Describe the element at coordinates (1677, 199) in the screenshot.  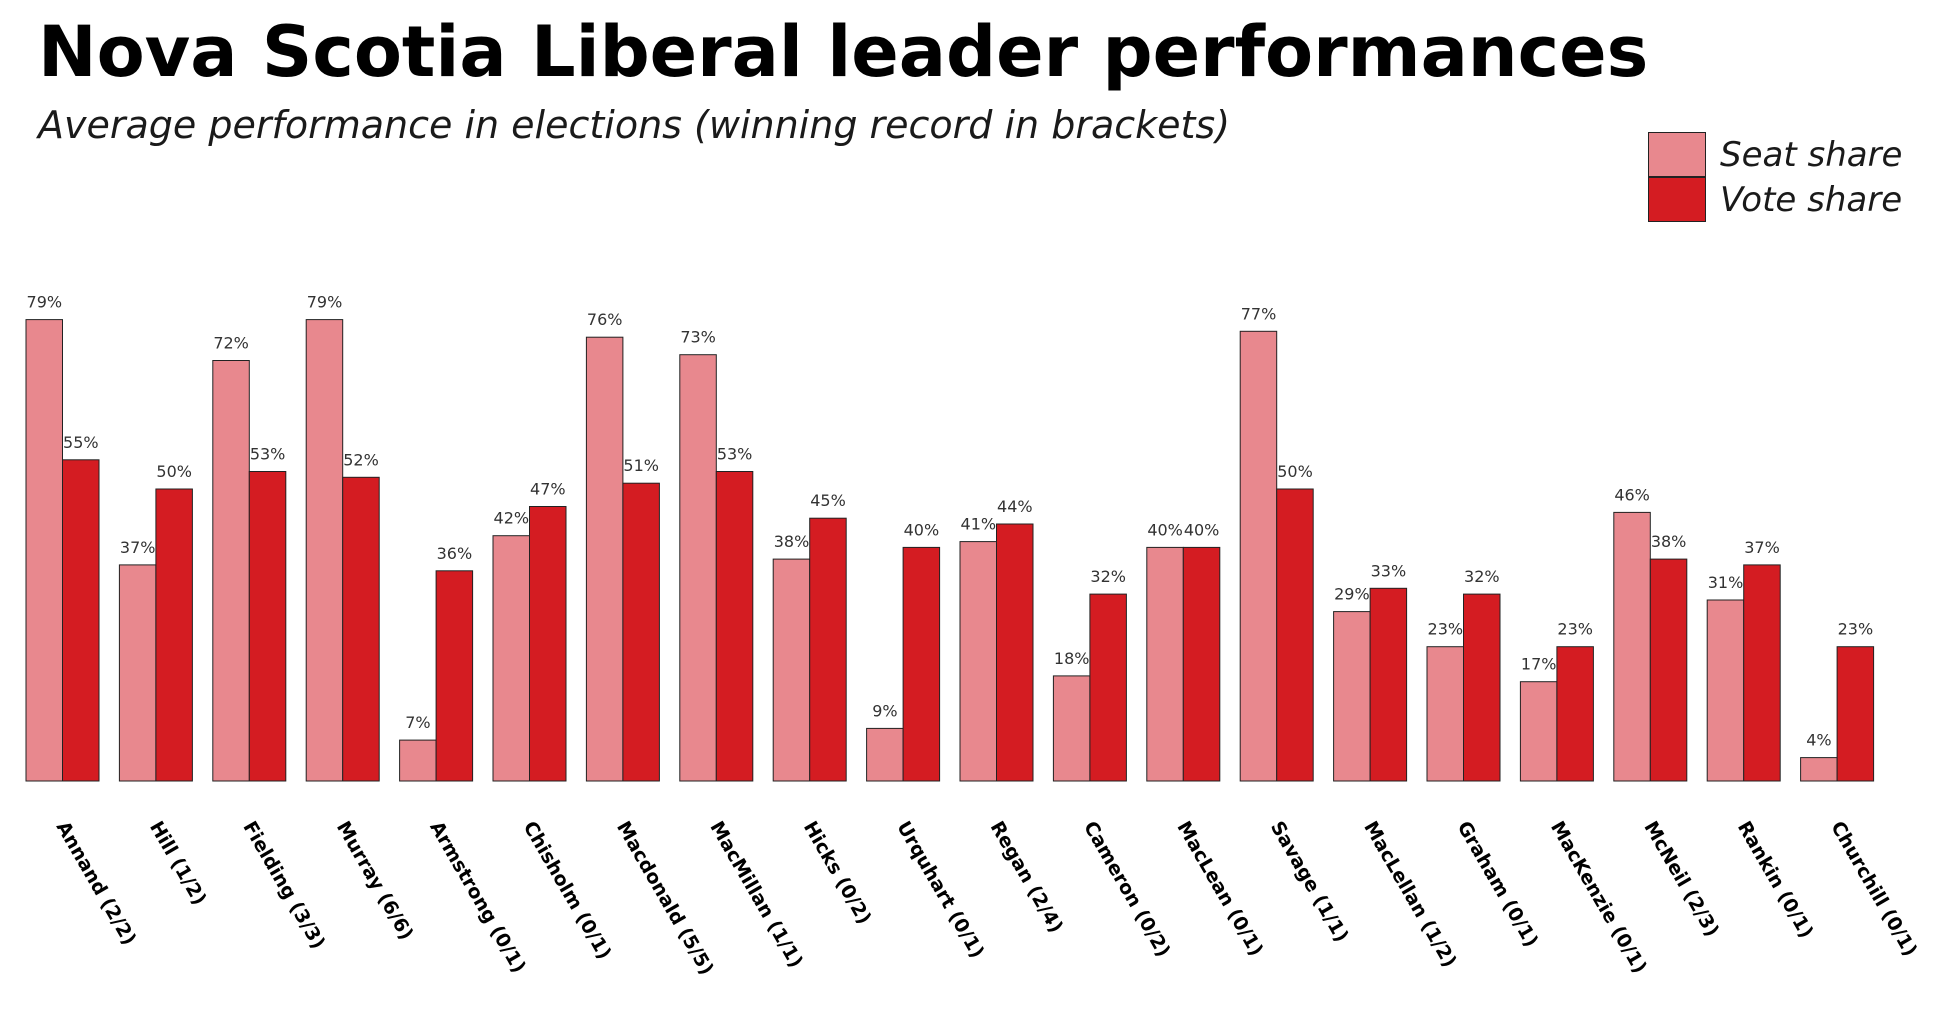
I see `legend-swatch-vote-share` at that location.